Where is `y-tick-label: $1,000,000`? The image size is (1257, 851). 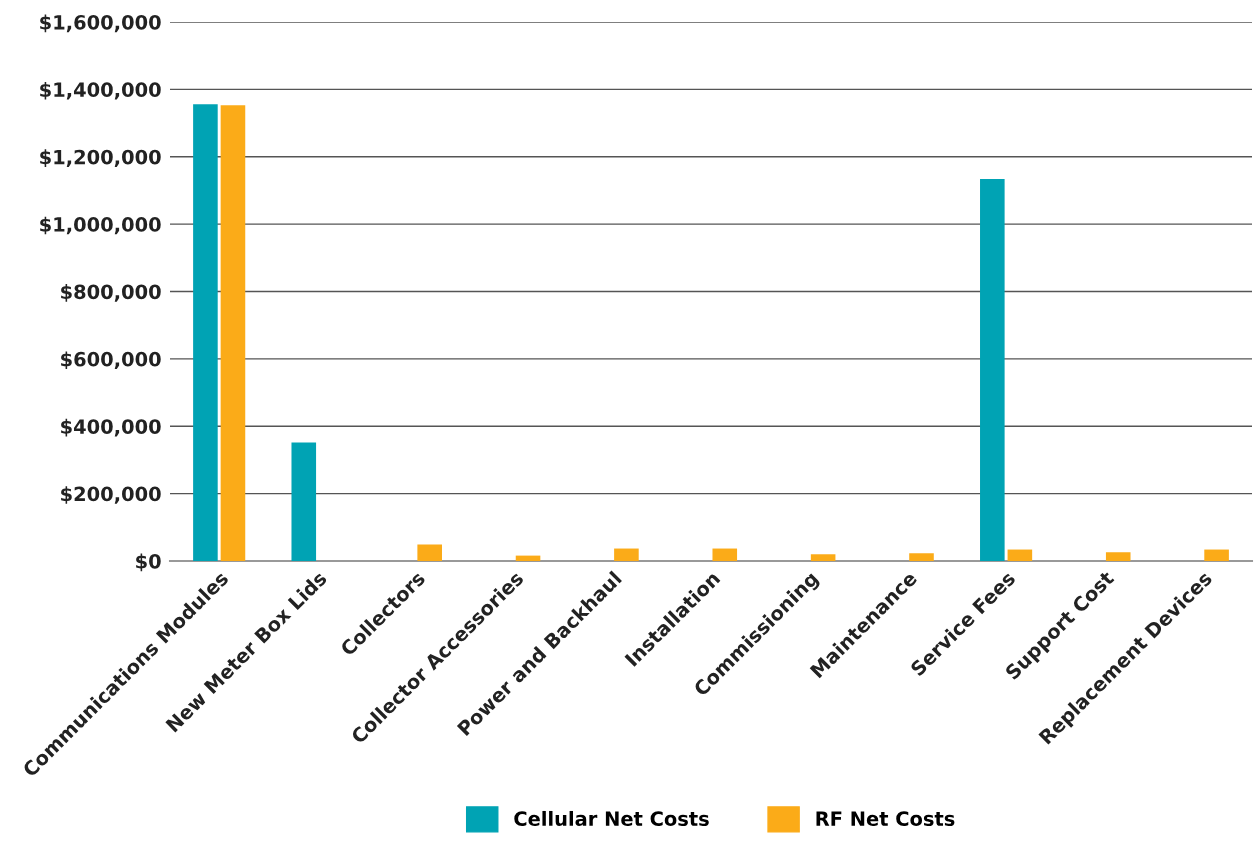 y-tick-label: $1,000,000 is located at coordinates (100, 225).